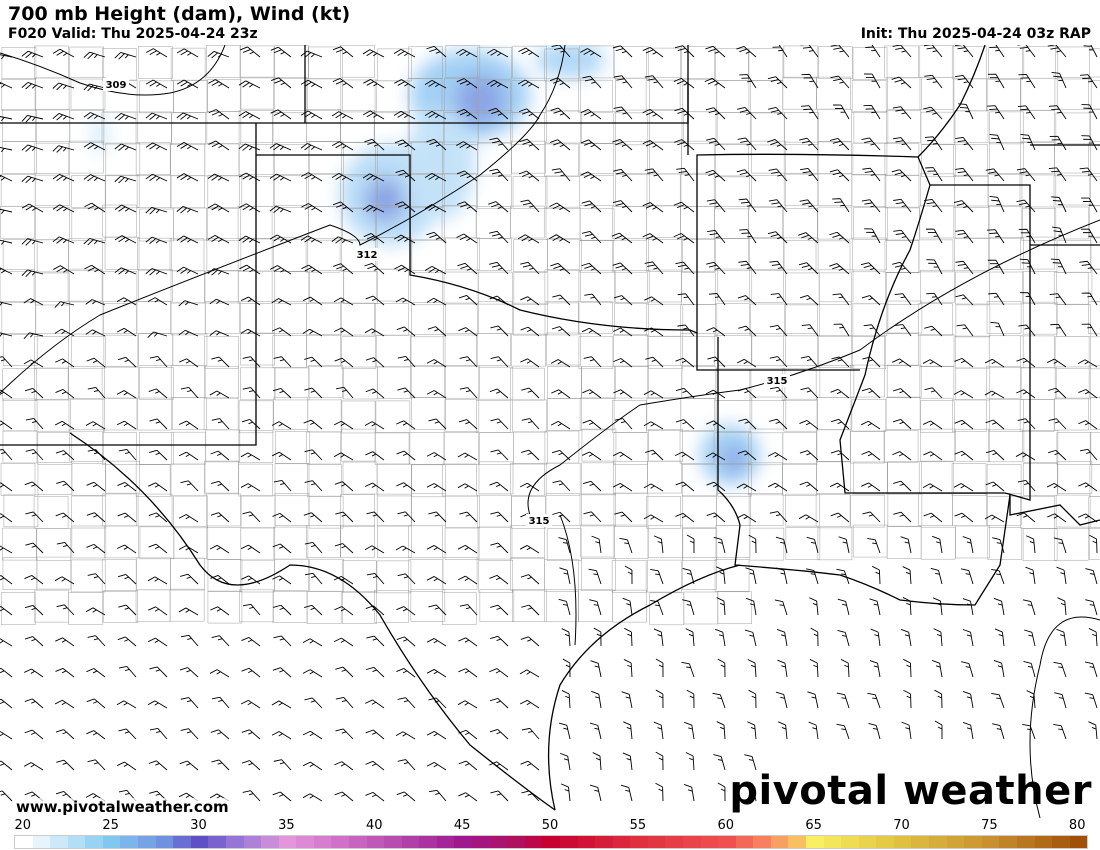 The width and height of the screenshot is (1100, 850). What do you see at coordinates (179, 14) in the screenshot?
I see `map-title: 700 mb Height (dam), Wind (kt)` at bounding box center [179, 14].